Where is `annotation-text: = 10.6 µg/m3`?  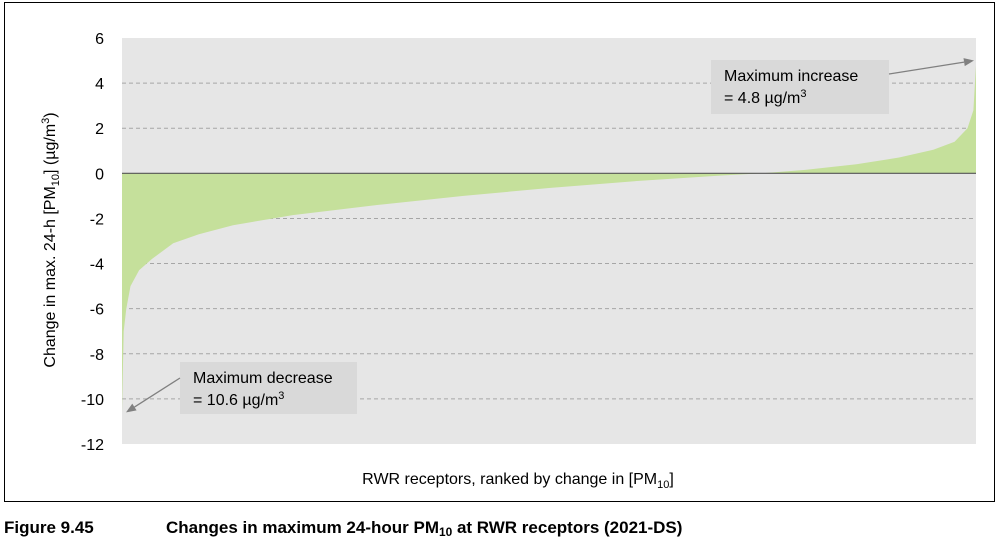
annotation-text: = 10.6 µg/m3 is located at coordinates (238, 399).